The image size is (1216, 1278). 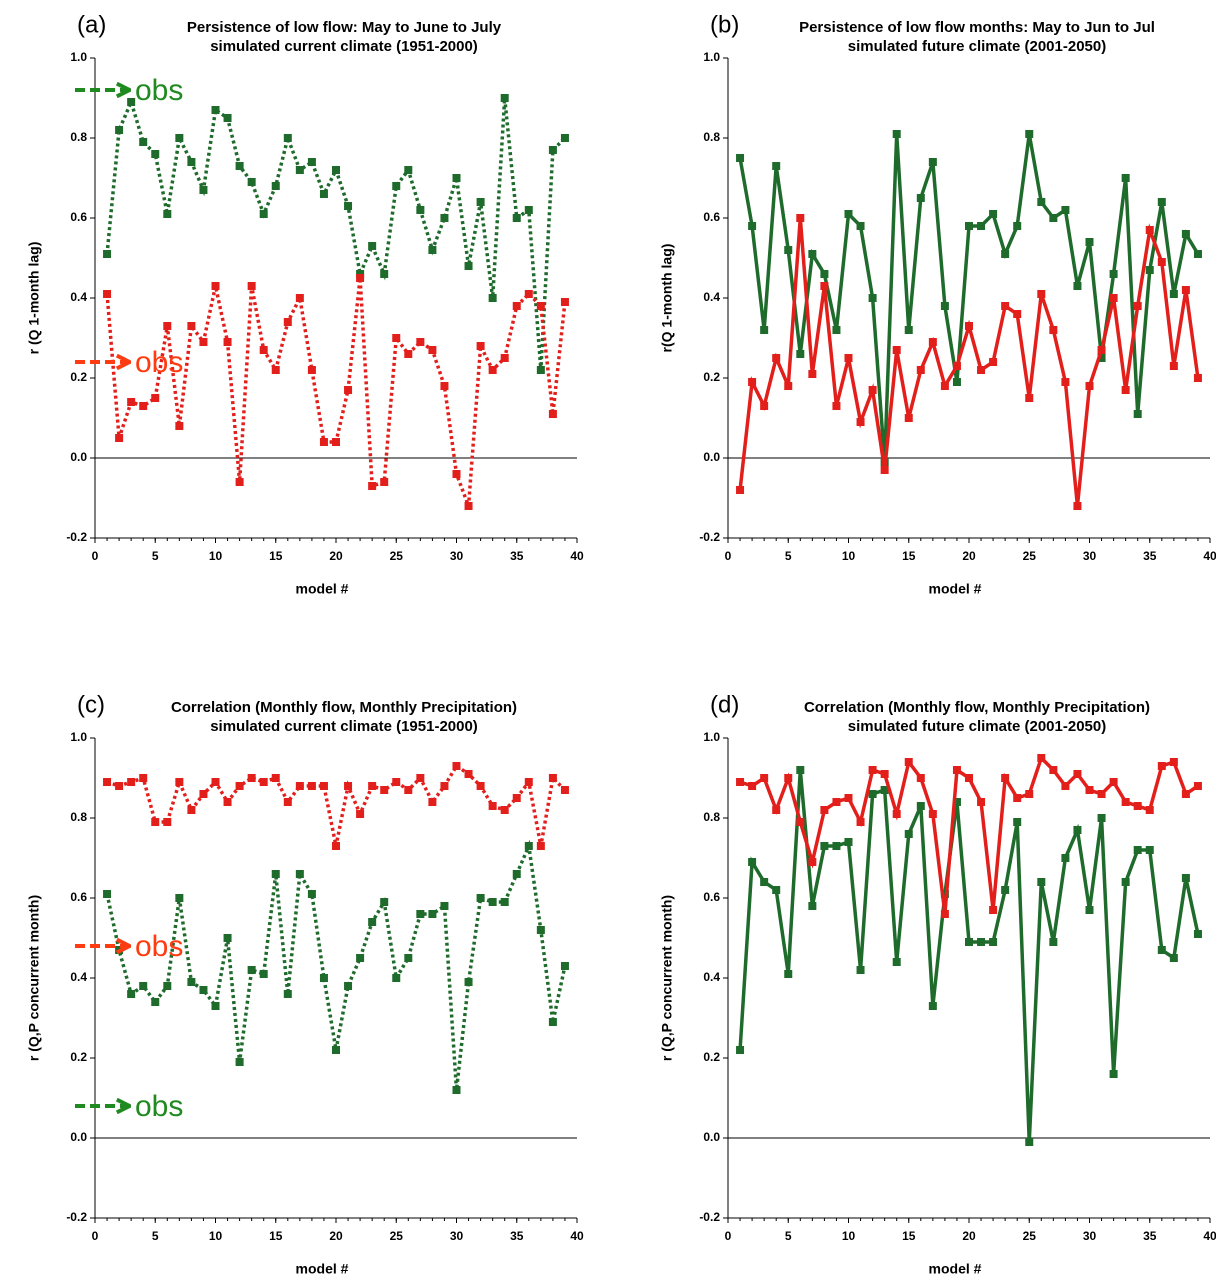 I want to click on series-line, so click(x=969, y=956).